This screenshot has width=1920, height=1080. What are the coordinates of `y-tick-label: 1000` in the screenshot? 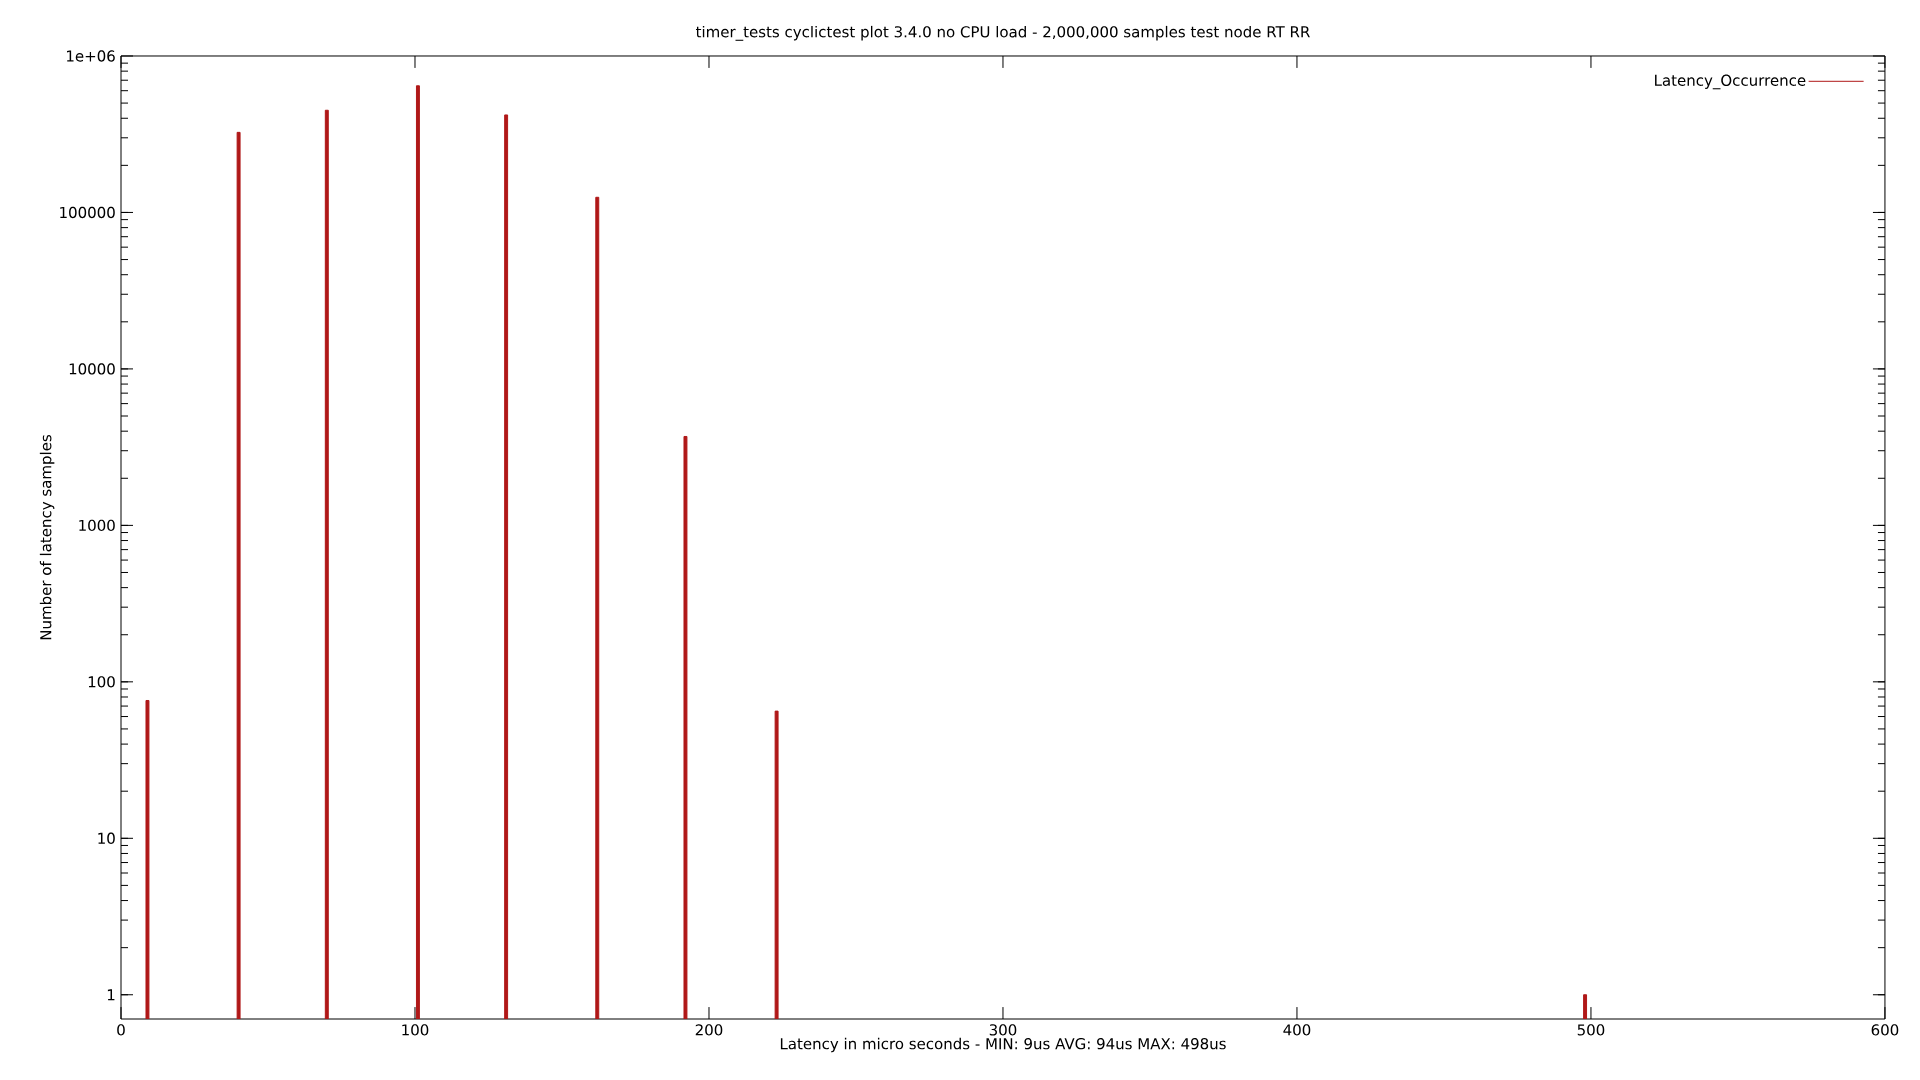 It's located at (97, 525).